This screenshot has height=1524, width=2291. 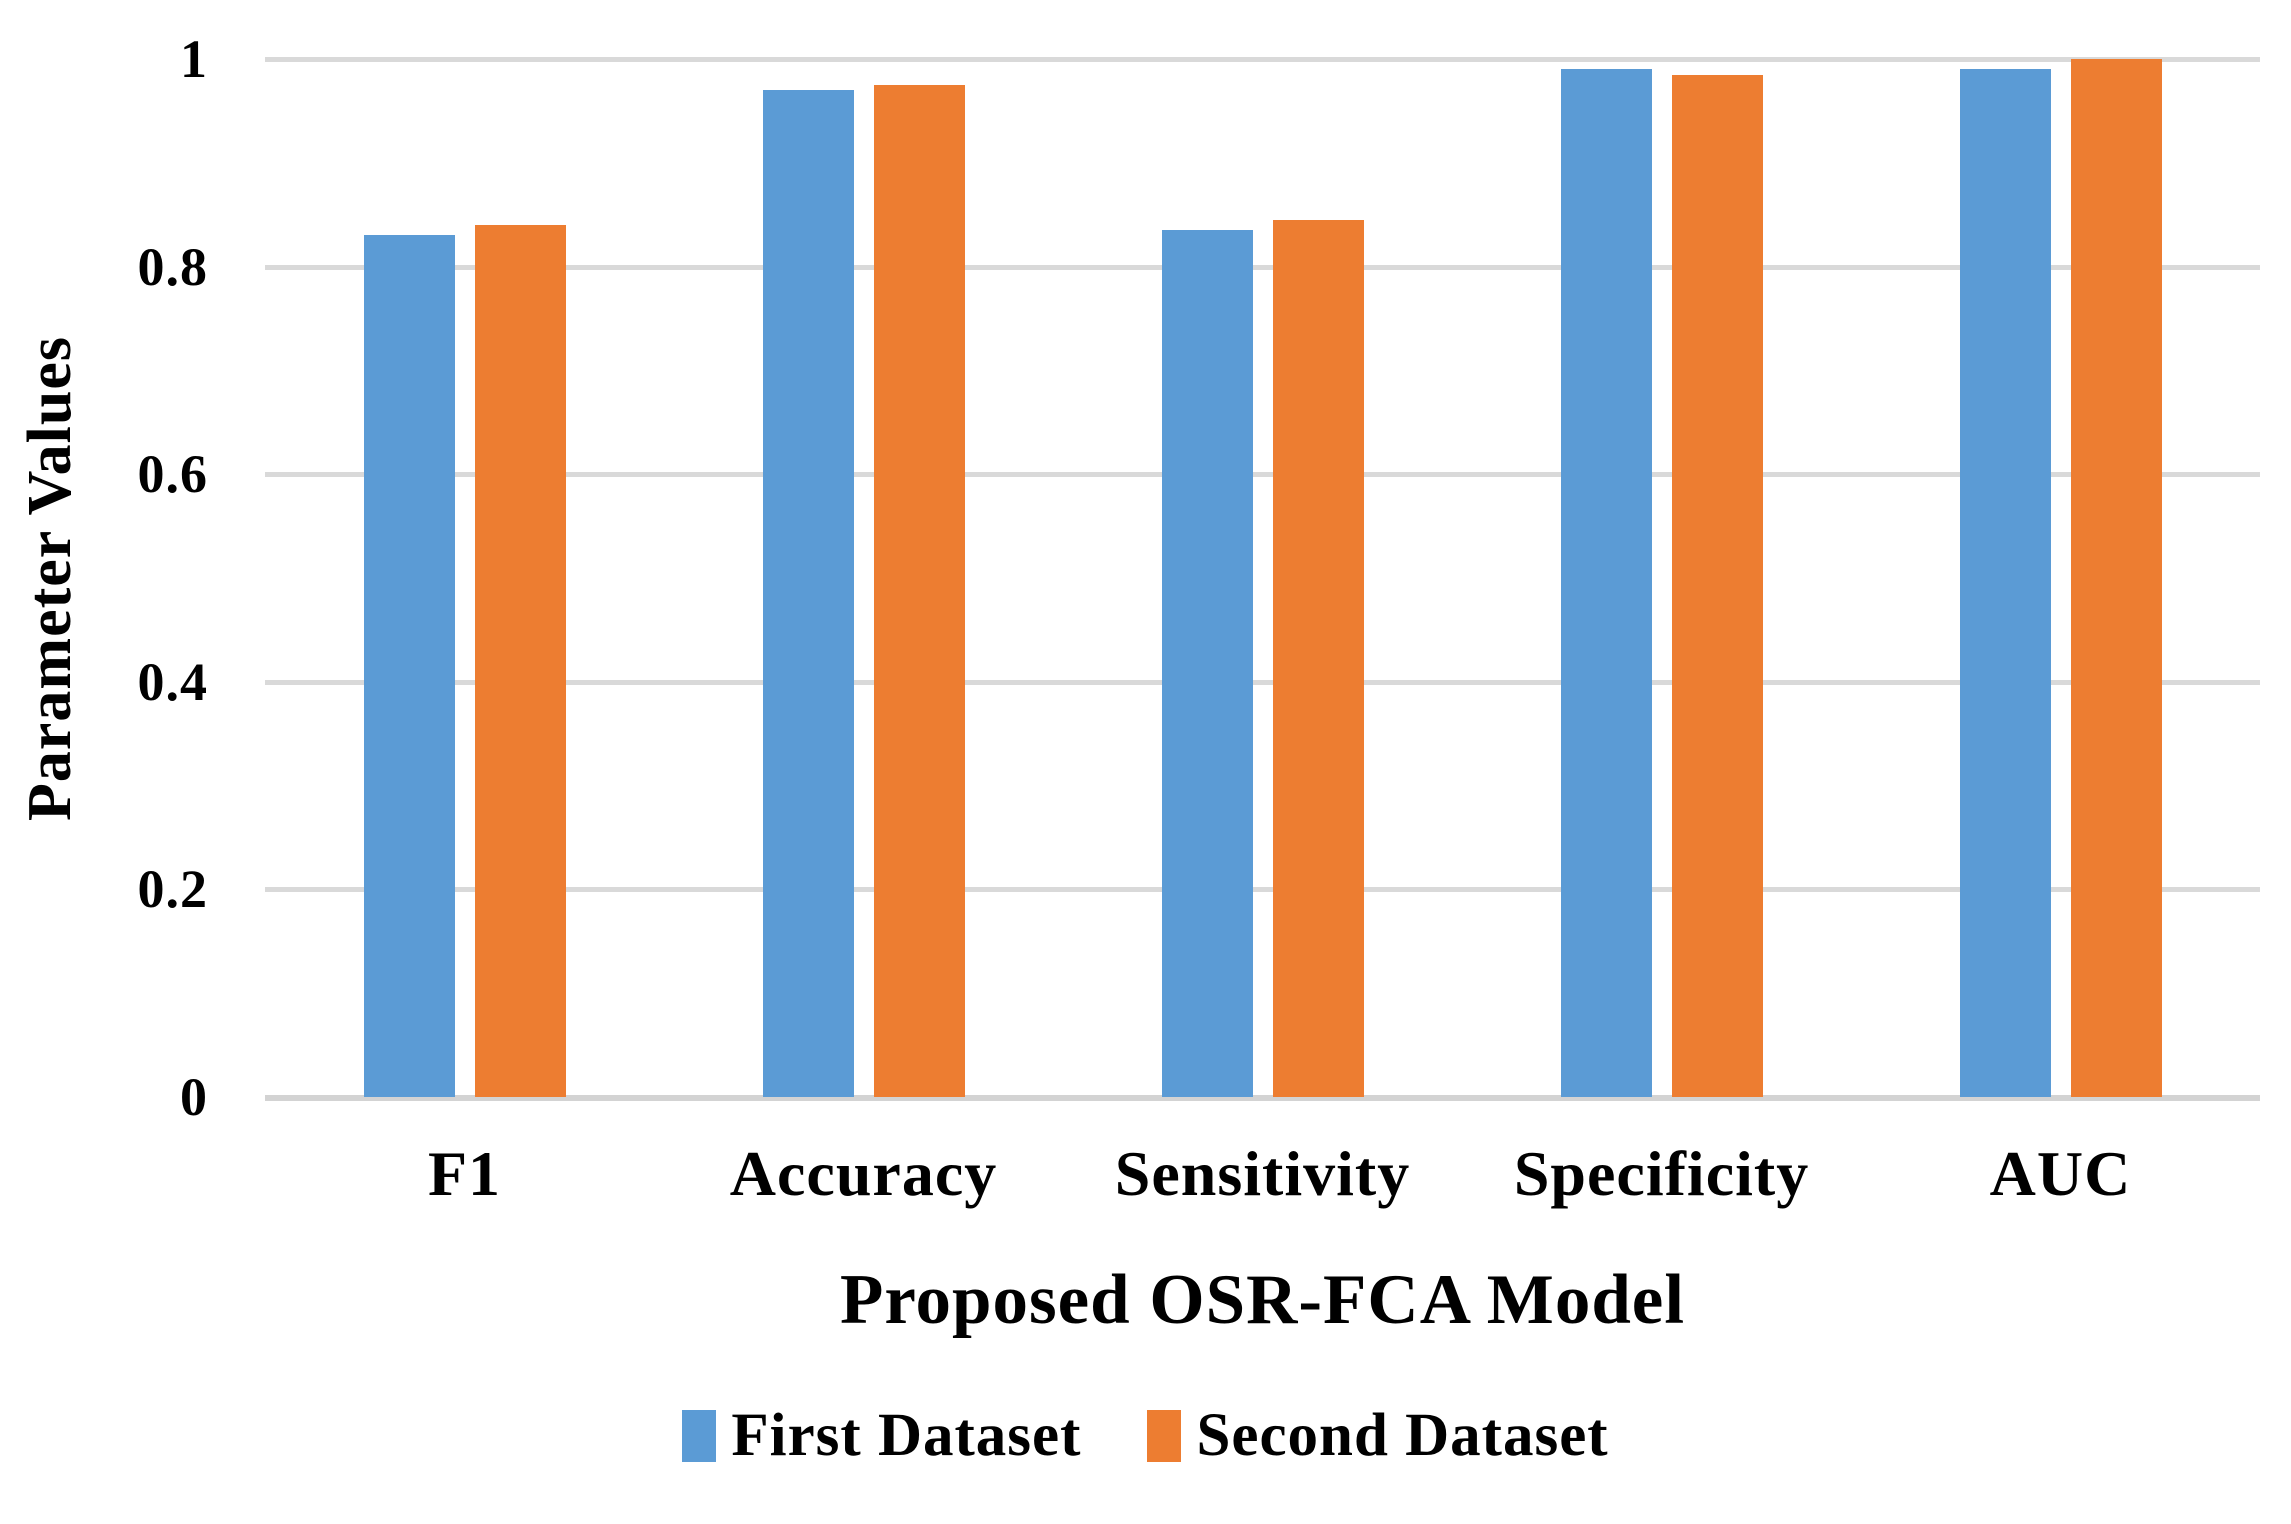 What do you see at coordinates (172, 889) in the screenshot?
I see `y-tick-label-0.2: 0.2` at bounding box center [172, 889].